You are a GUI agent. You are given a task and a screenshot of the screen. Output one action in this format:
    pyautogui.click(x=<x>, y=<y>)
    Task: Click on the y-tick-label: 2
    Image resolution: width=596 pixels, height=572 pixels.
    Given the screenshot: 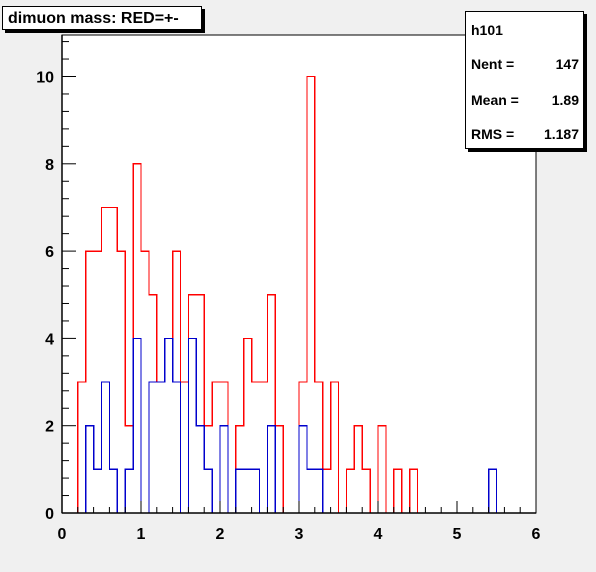 What is the action you would take?
    pyautogui.click(x=49, y=427)
    